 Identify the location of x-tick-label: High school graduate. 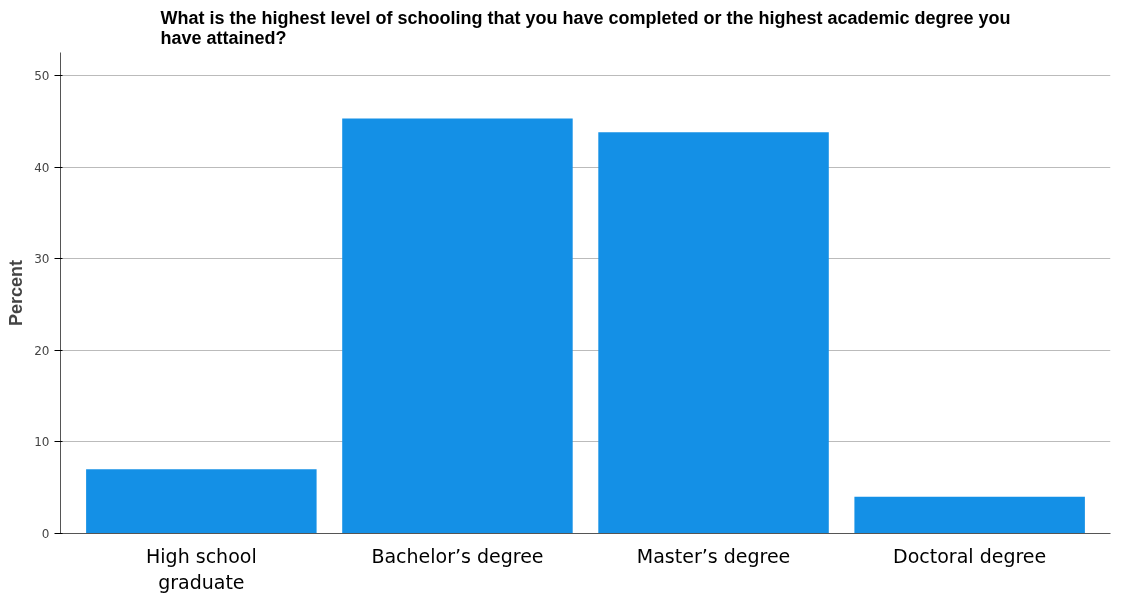
(201, 568).